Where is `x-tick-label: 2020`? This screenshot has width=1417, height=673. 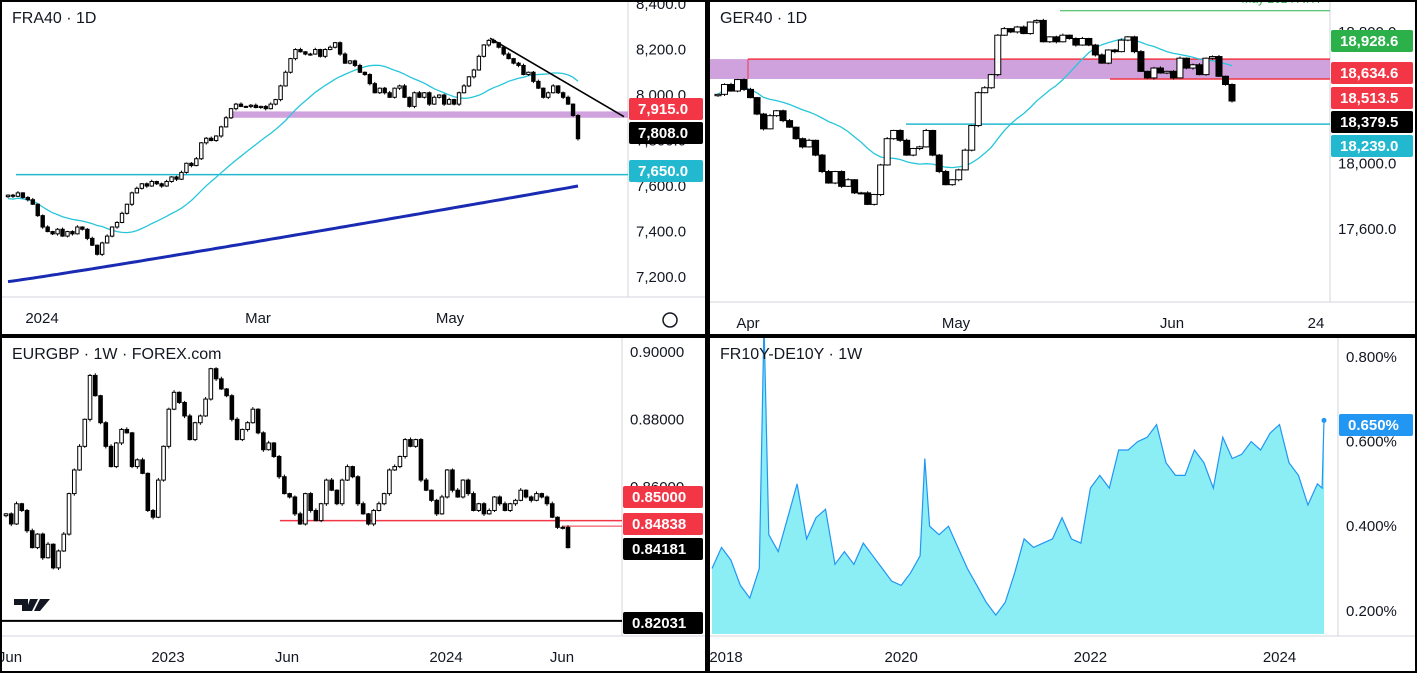 x-tick-label: 2020 is located at coordinates (900, 657).